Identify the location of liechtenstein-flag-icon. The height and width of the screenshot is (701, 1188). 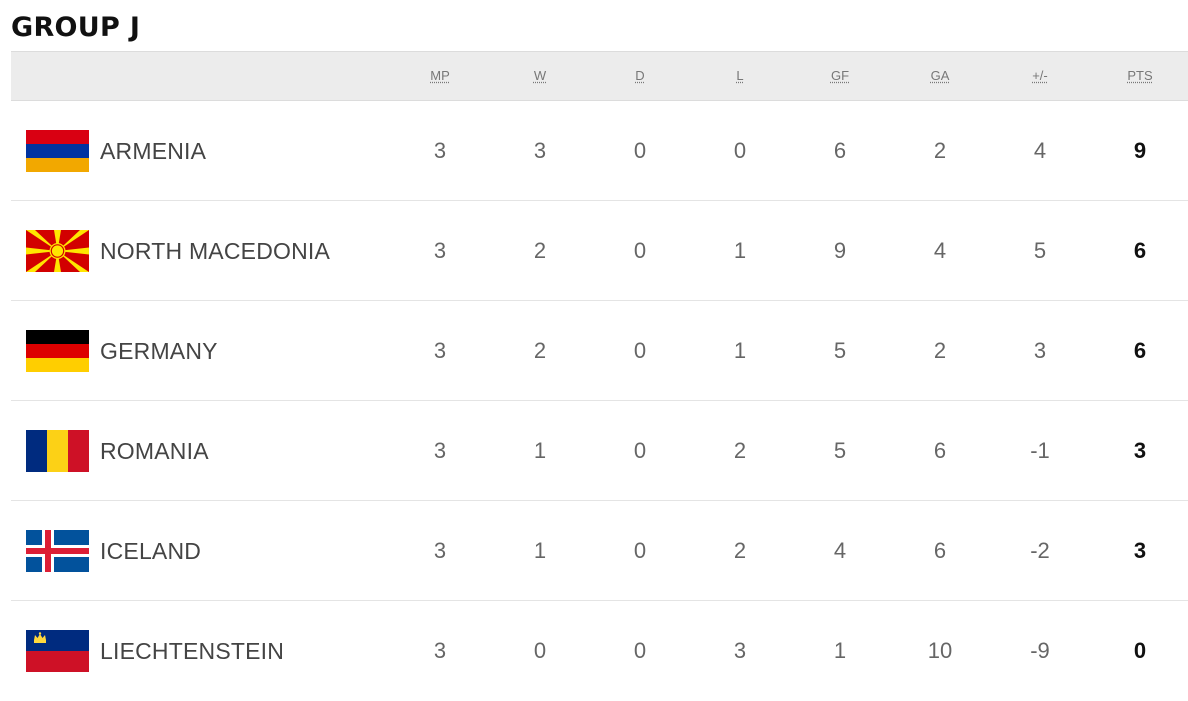
(57, 651).